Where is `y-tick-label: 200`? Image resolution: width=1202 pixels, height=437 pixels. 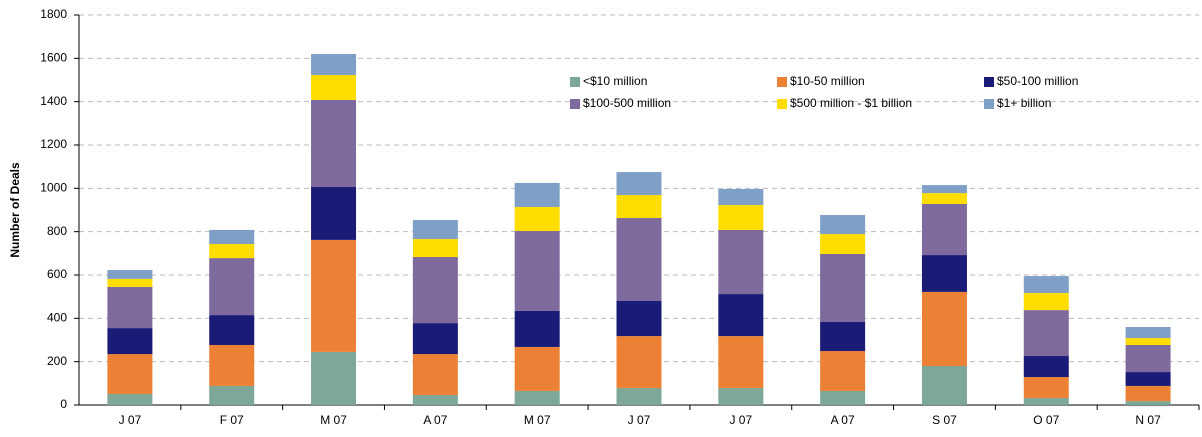
y-tick-label: 200 is located at coordinates (57, 361).